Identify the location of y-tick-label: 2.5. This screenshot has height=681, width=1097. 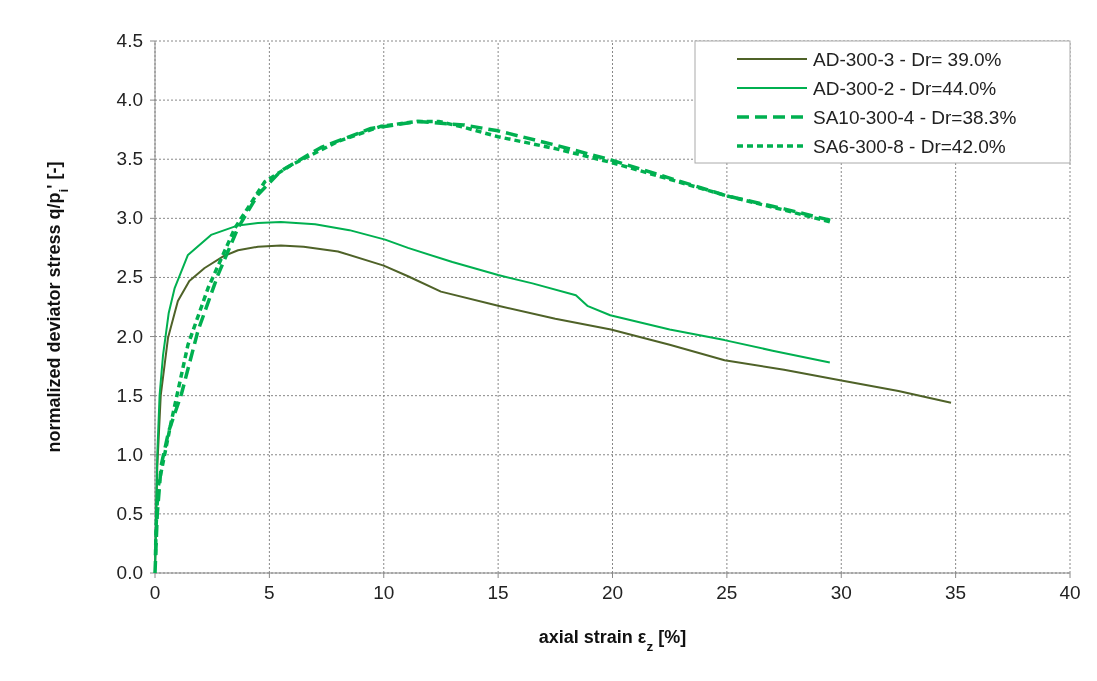
(129, 277).